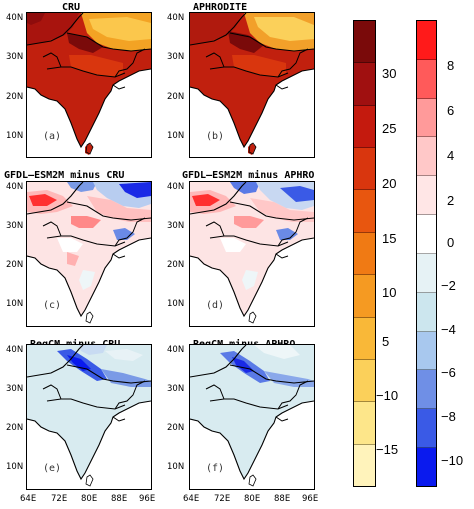 Image resolution: width=474 pixels, height=509 pixels. I want to click on lat-tick-10-e: 10N, so click(15, 467).